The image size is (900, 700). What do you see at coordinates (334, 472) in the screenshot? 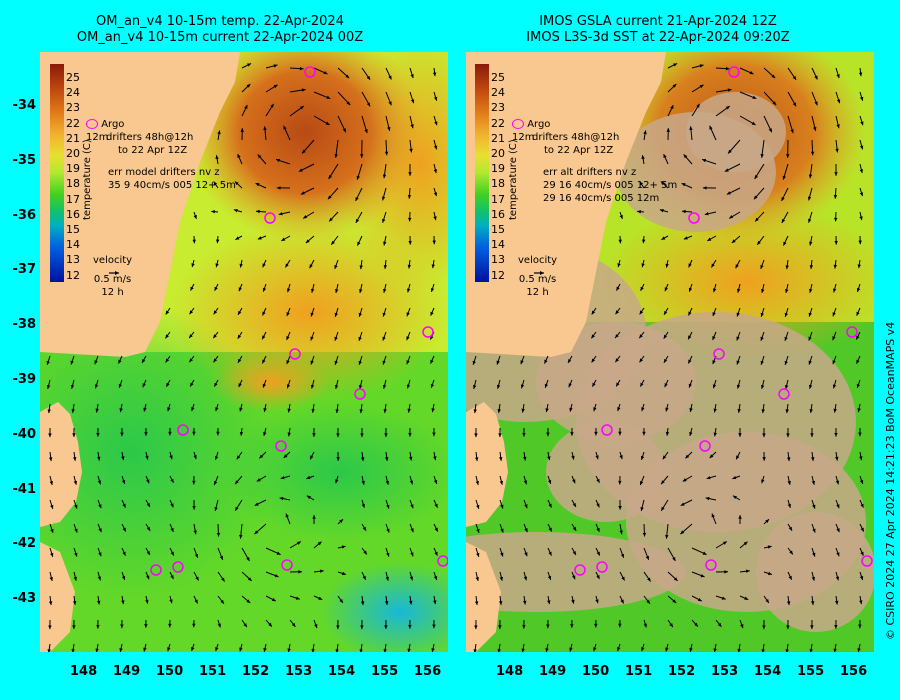
I see `cool-water-central` at bounding box center [334, 472].